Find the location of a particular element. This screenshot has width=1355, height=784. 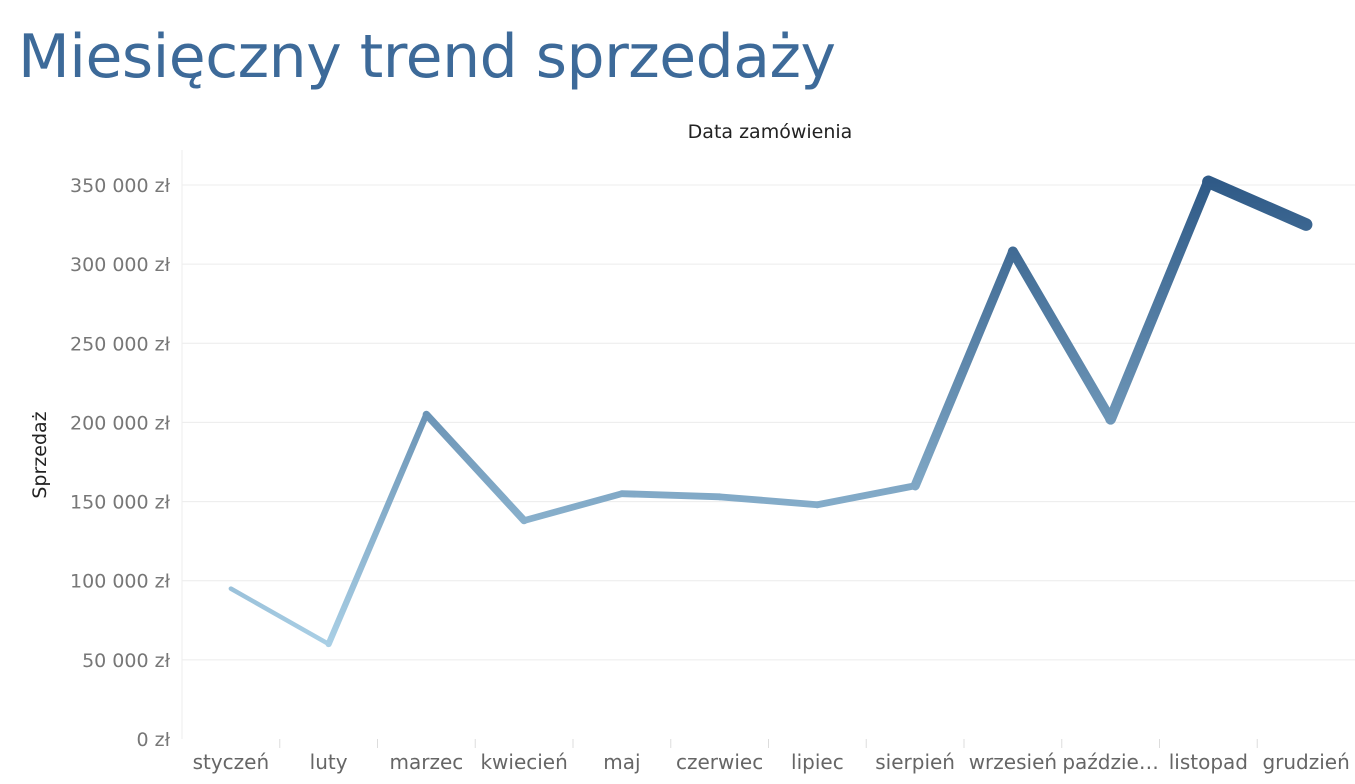

x-separators is located at coordinates (768, 743).